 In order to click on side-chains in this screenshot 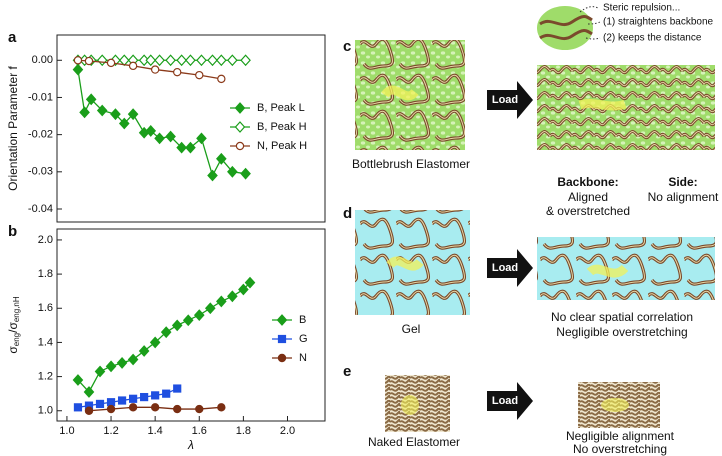, I will do `click(565, 28)`.